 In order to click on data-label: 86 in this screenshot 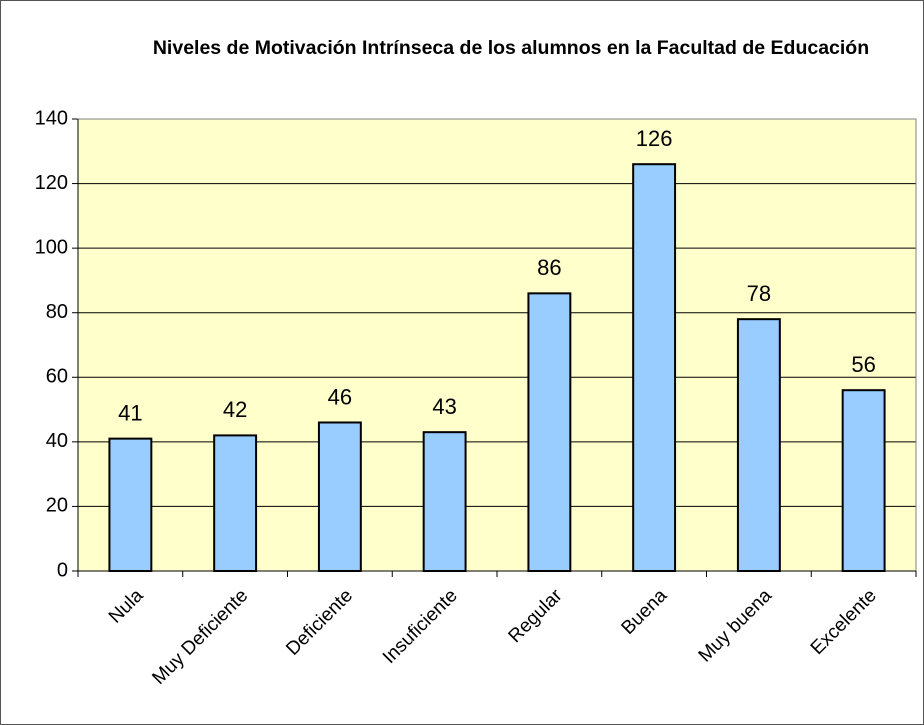, I will do `click(549, 267)`.